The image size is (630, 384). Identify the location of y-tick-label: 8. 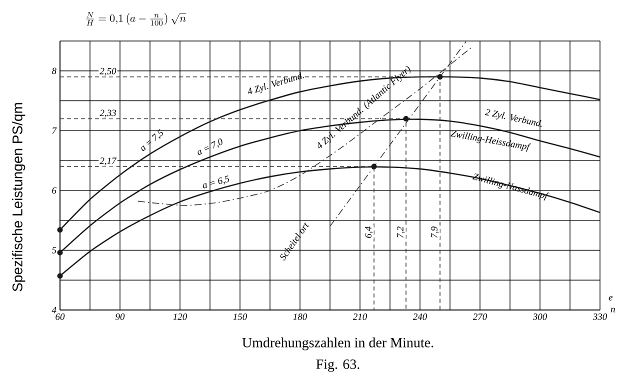
(54, 71).